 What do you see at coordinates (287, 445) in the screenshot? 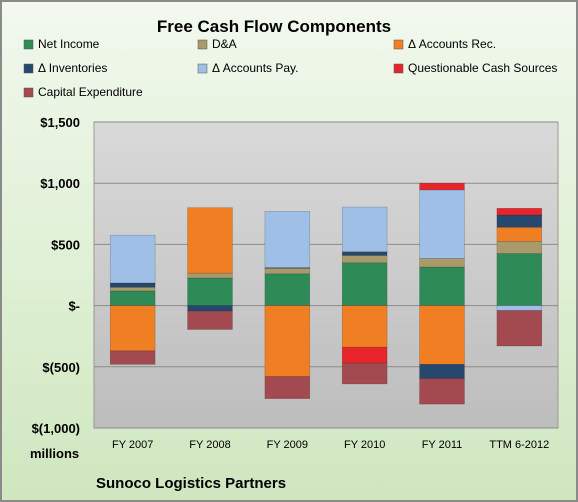
I see `x-tick-label: FY 2009` at bounding box center [287, 445].